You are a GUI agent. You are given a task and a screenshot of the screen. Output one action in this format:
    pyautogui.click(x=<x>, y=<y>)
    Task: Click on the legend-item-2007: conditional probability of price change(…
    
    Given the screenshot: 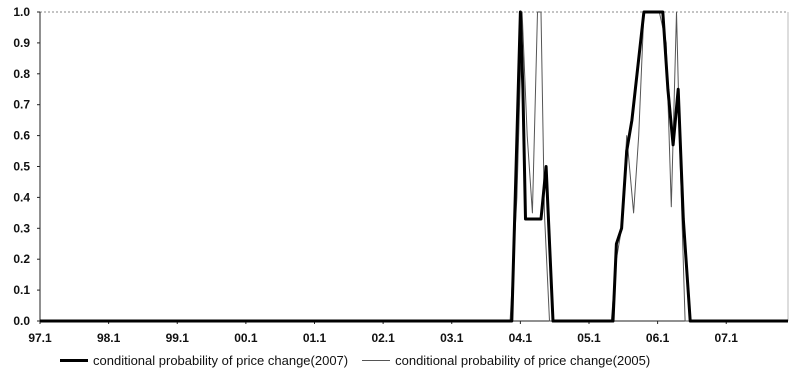 What is the action you would take?
    pyautogui.click(x=204, y=360)
    